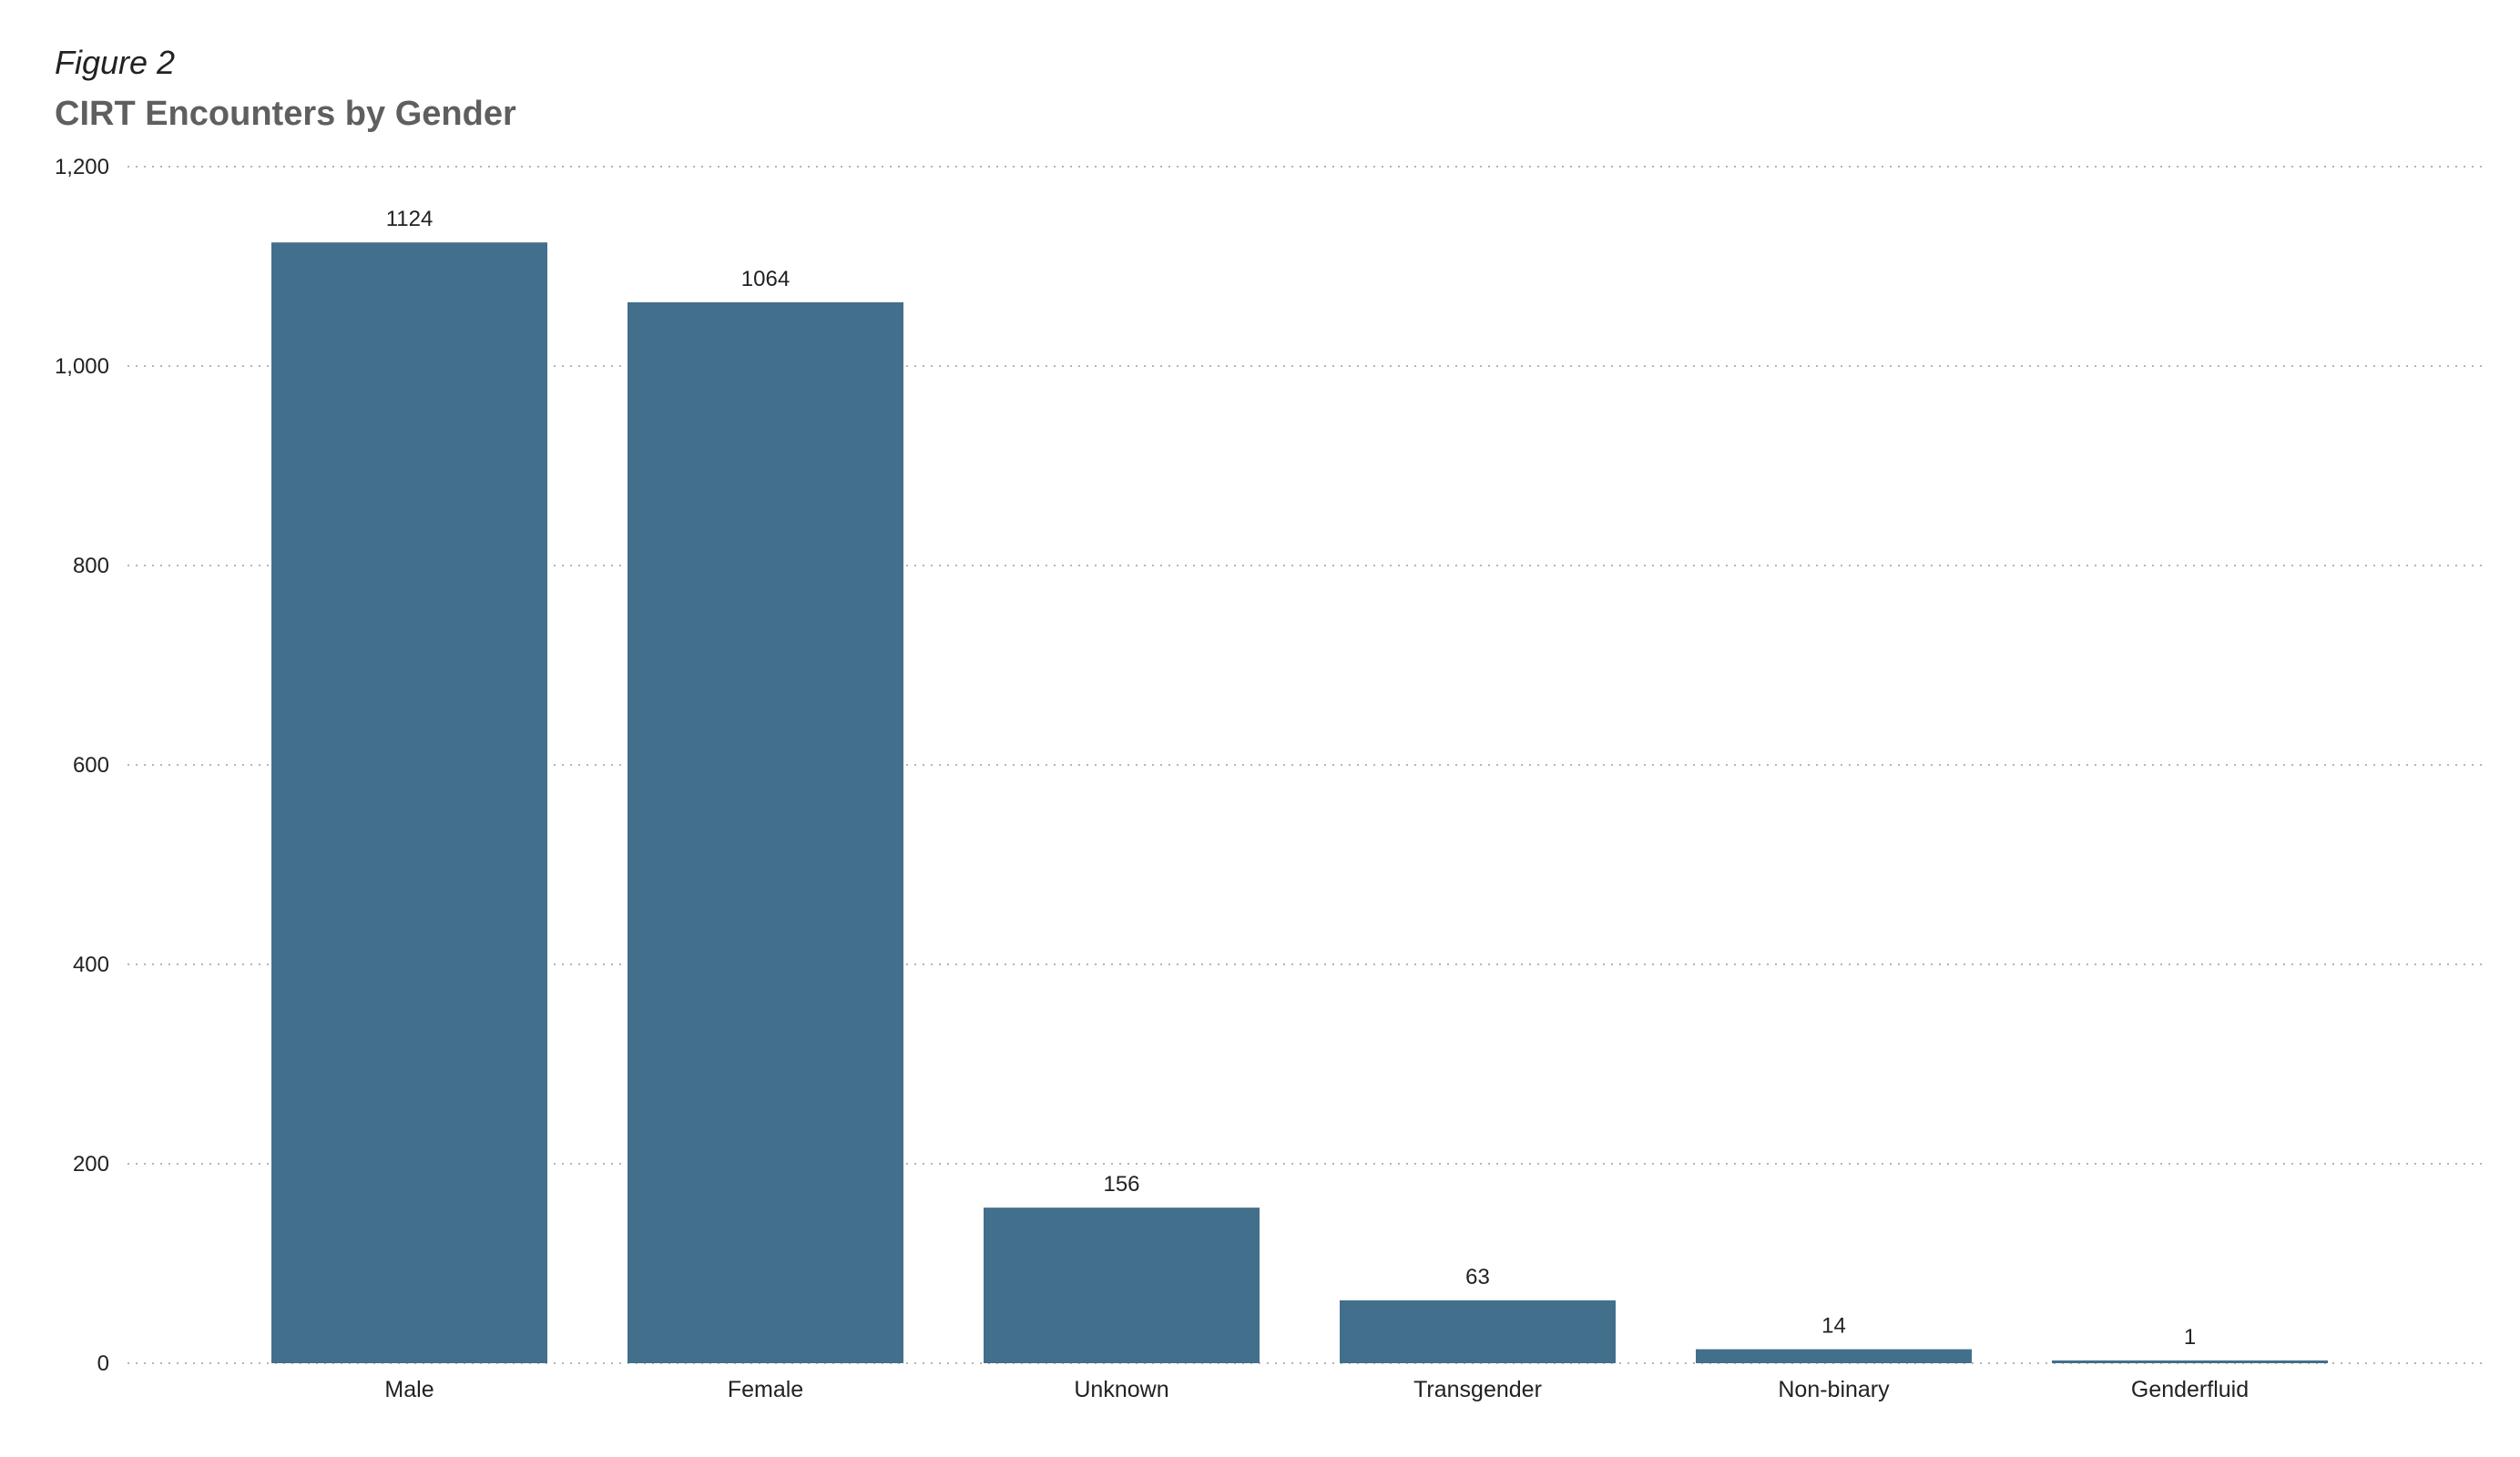  What do you see at coordinates (1478, 1331) in the screenshot?
I see `bar-transgender` at bounding box center [1478, 1331].